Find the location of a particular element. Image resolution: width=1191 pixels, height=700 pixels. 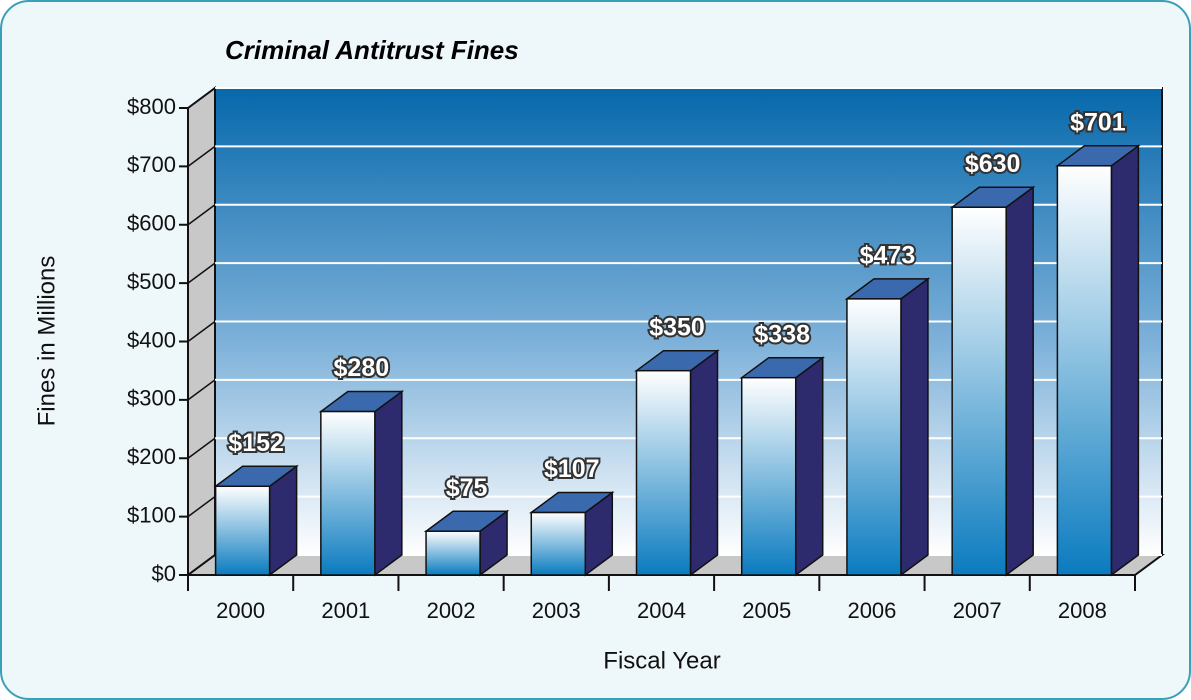

y-axis-title: Fines in Millions is located at coordinates (46, 341).